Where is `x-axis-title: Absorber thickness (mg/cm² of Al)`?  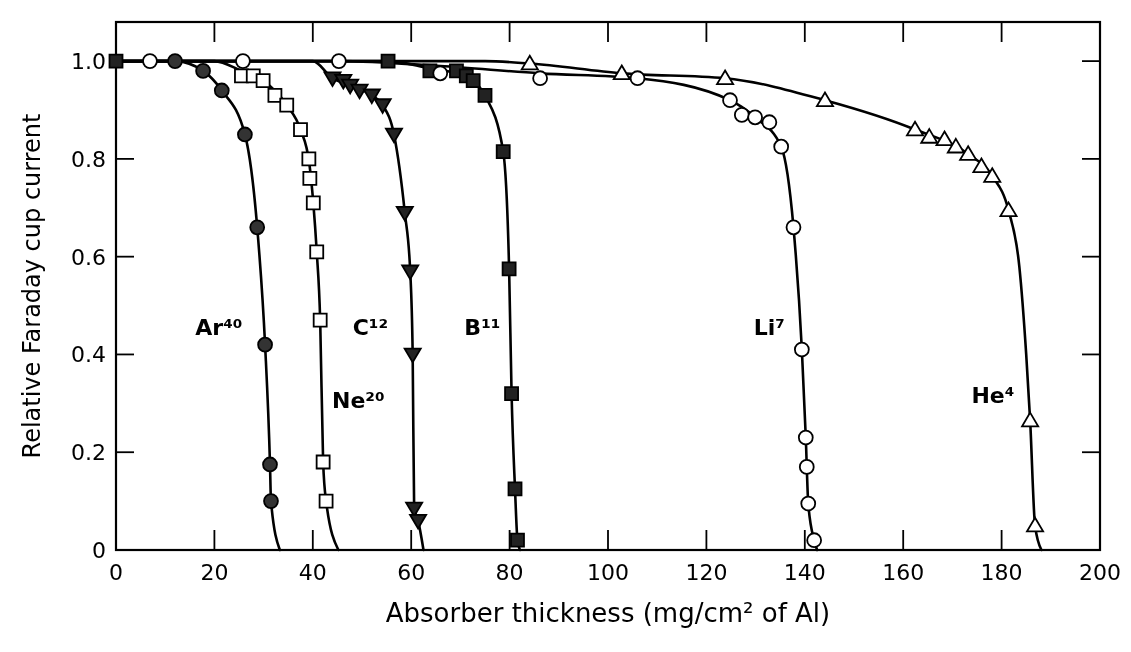
x-axis-title: Absorber thickness (mg/cm² of Al) is located at coordinates (608, 613).